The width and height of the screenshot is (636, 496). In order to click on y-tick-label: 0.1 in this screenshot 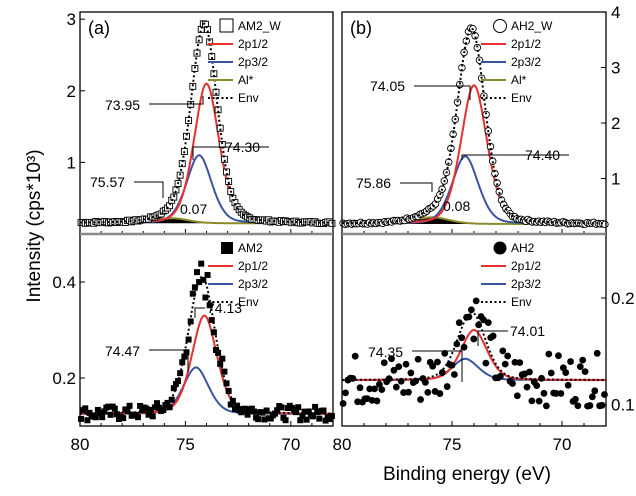, I will do `click(623, 405)`.